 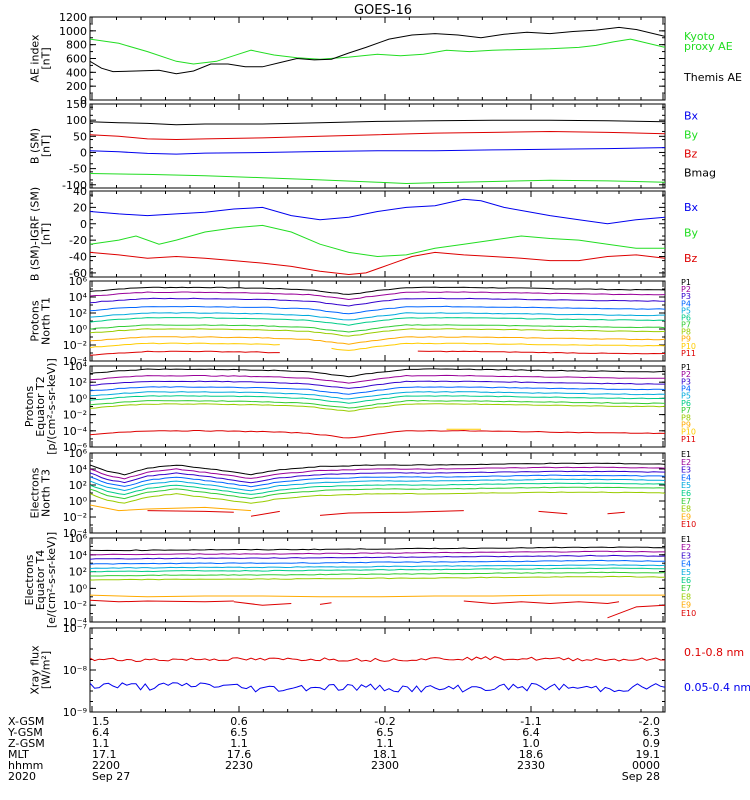 What do you see at coordinates (649, 721) in the screenshot?
I see `footer-value: -2.0` at bounding box center [649, 721].